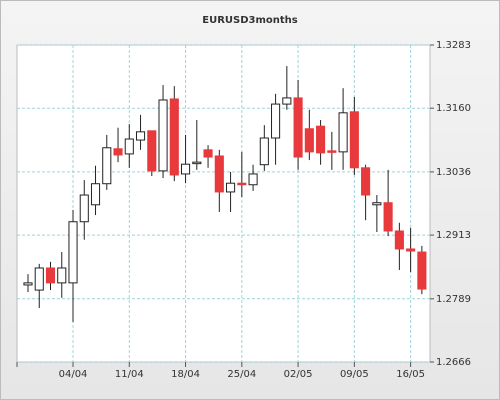  I want to click on y-tick-label: 1.2789, so click(453, 299).